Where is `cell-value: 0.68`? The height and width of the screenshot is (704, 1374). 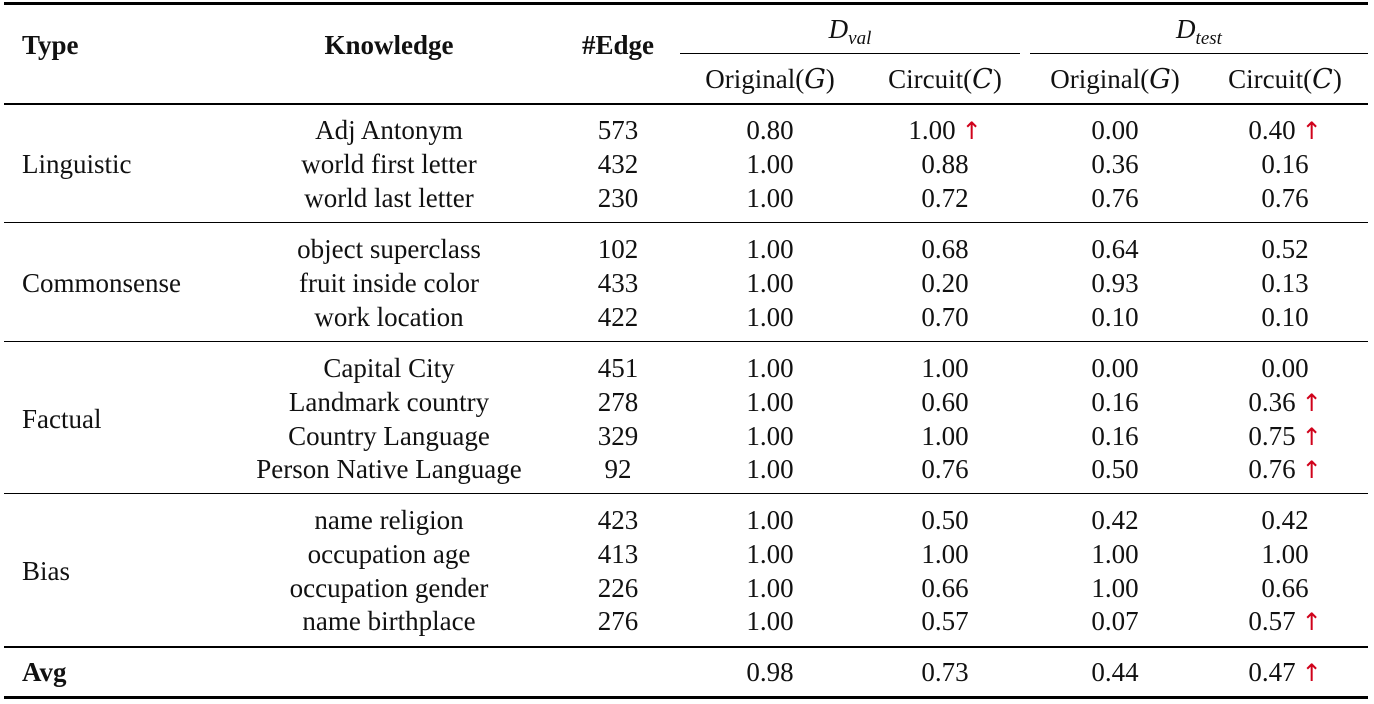 cell-value: 0.68 is located at coordinates (945, 249).